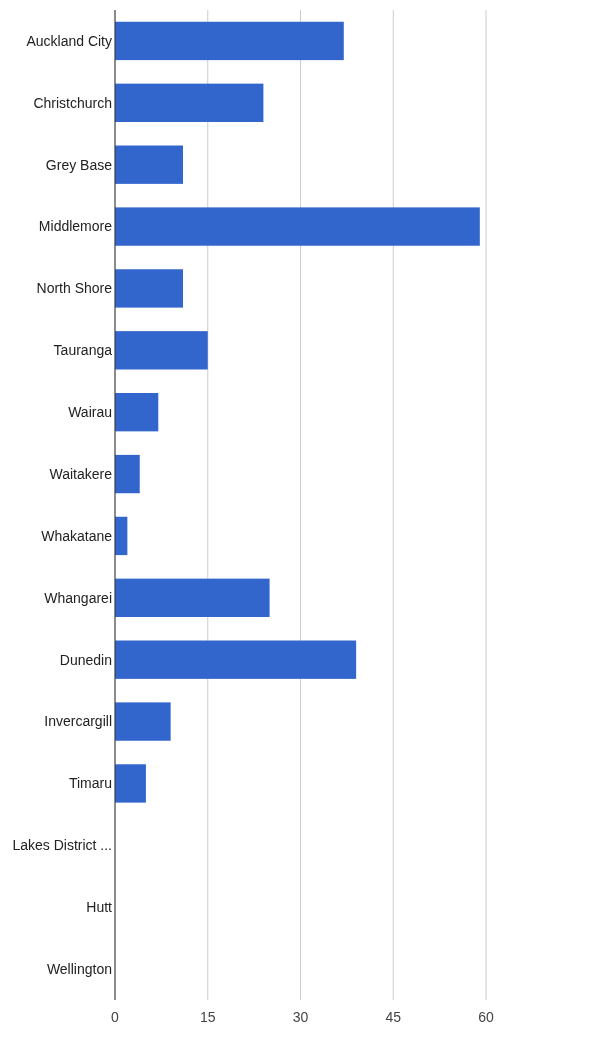  I want to click on y-tick-label: Auckland City, so click(69, 40).